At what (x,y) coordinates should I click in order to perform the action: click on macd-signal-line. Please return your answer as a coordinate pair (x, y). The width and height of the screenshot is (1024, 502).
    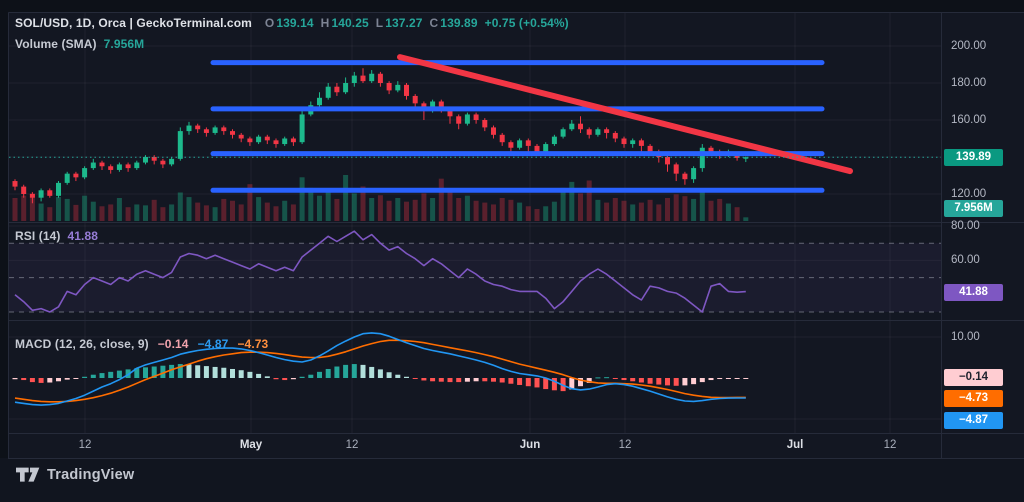
    Looking at the image, I should click on (380, 371).